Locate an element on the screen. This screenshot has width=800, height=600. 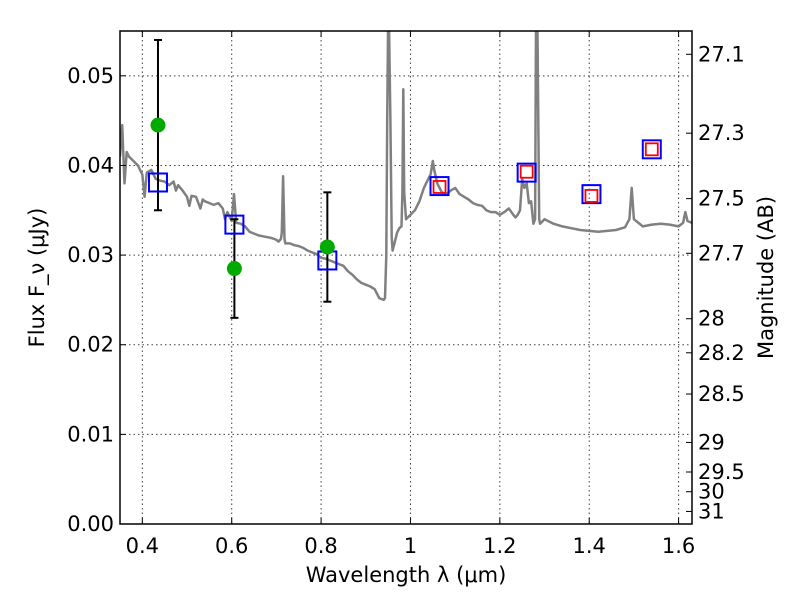
right-tick-label: 27.1 is located at coordinates (721, 54).